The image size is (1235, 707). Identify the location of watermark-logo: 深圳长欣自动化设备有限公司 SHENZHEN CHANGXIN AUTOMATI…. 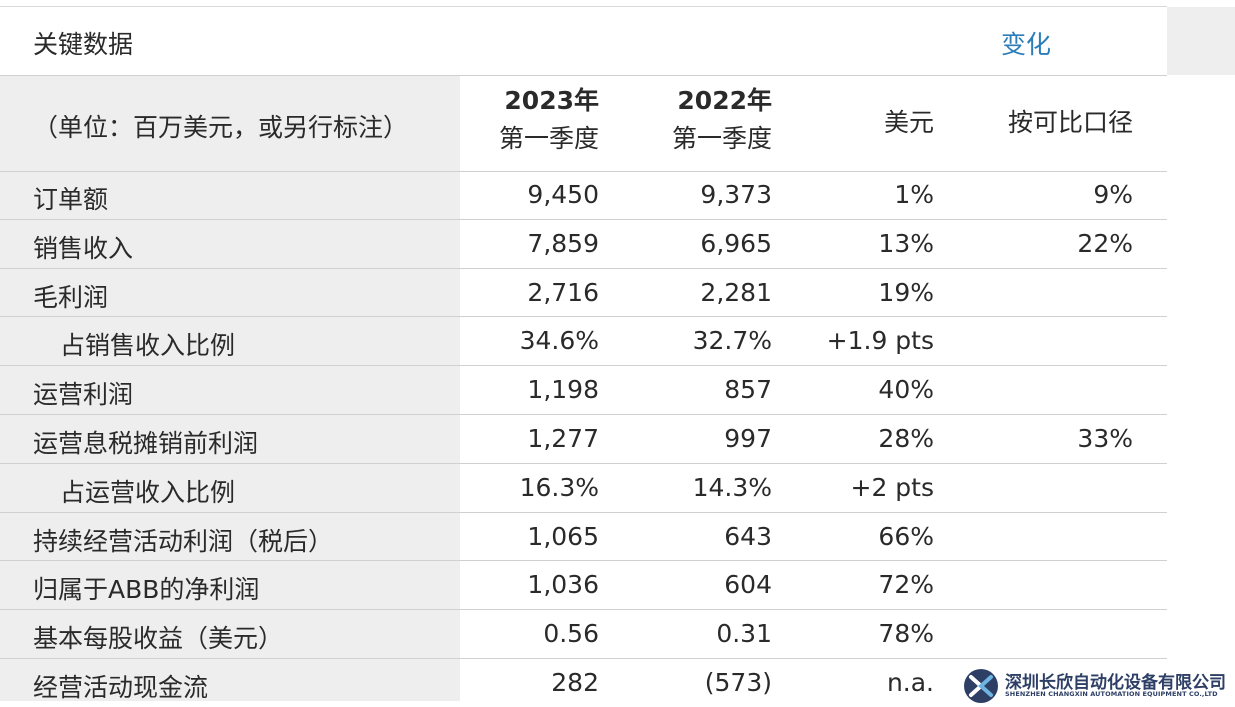
(1098, 685).